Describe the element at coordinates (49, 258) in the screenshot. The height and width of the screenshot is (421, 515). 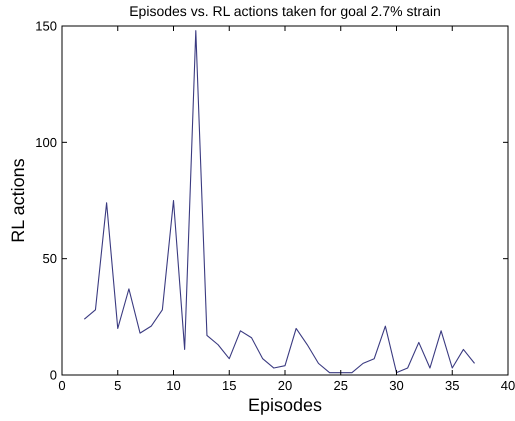
I see `y-tick-label: 50` at that location.